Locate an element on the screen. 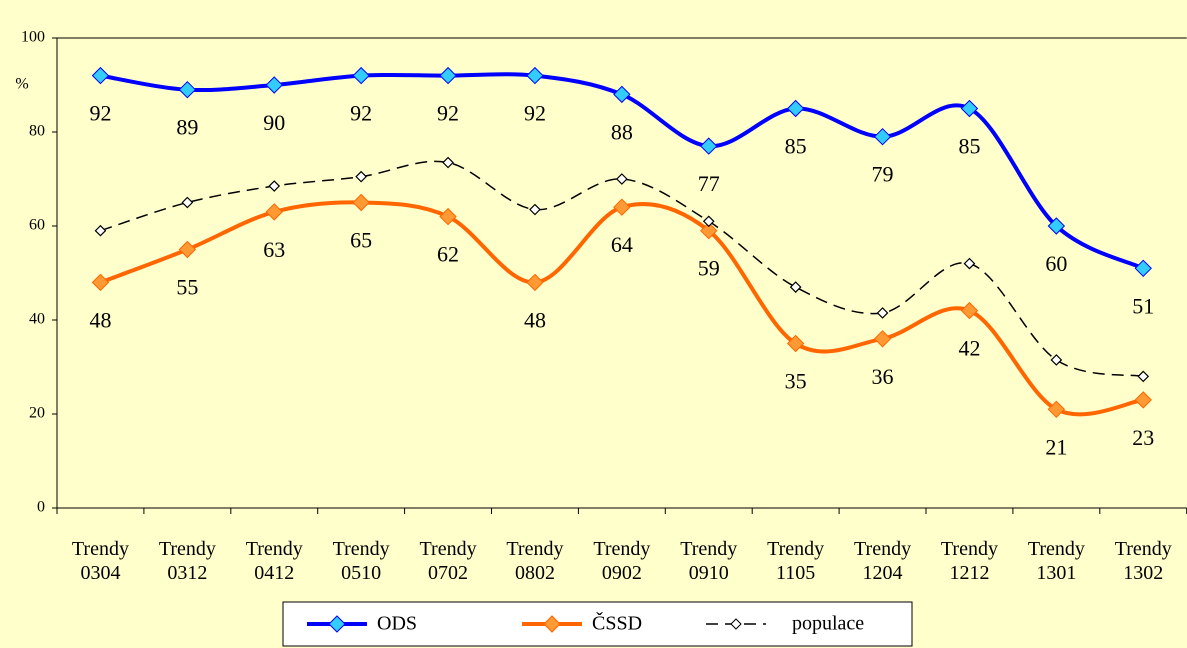 This screenshot has height=648, width=1187. x-tick-label: Trendy 0902 is located at coordinates (622, 561).